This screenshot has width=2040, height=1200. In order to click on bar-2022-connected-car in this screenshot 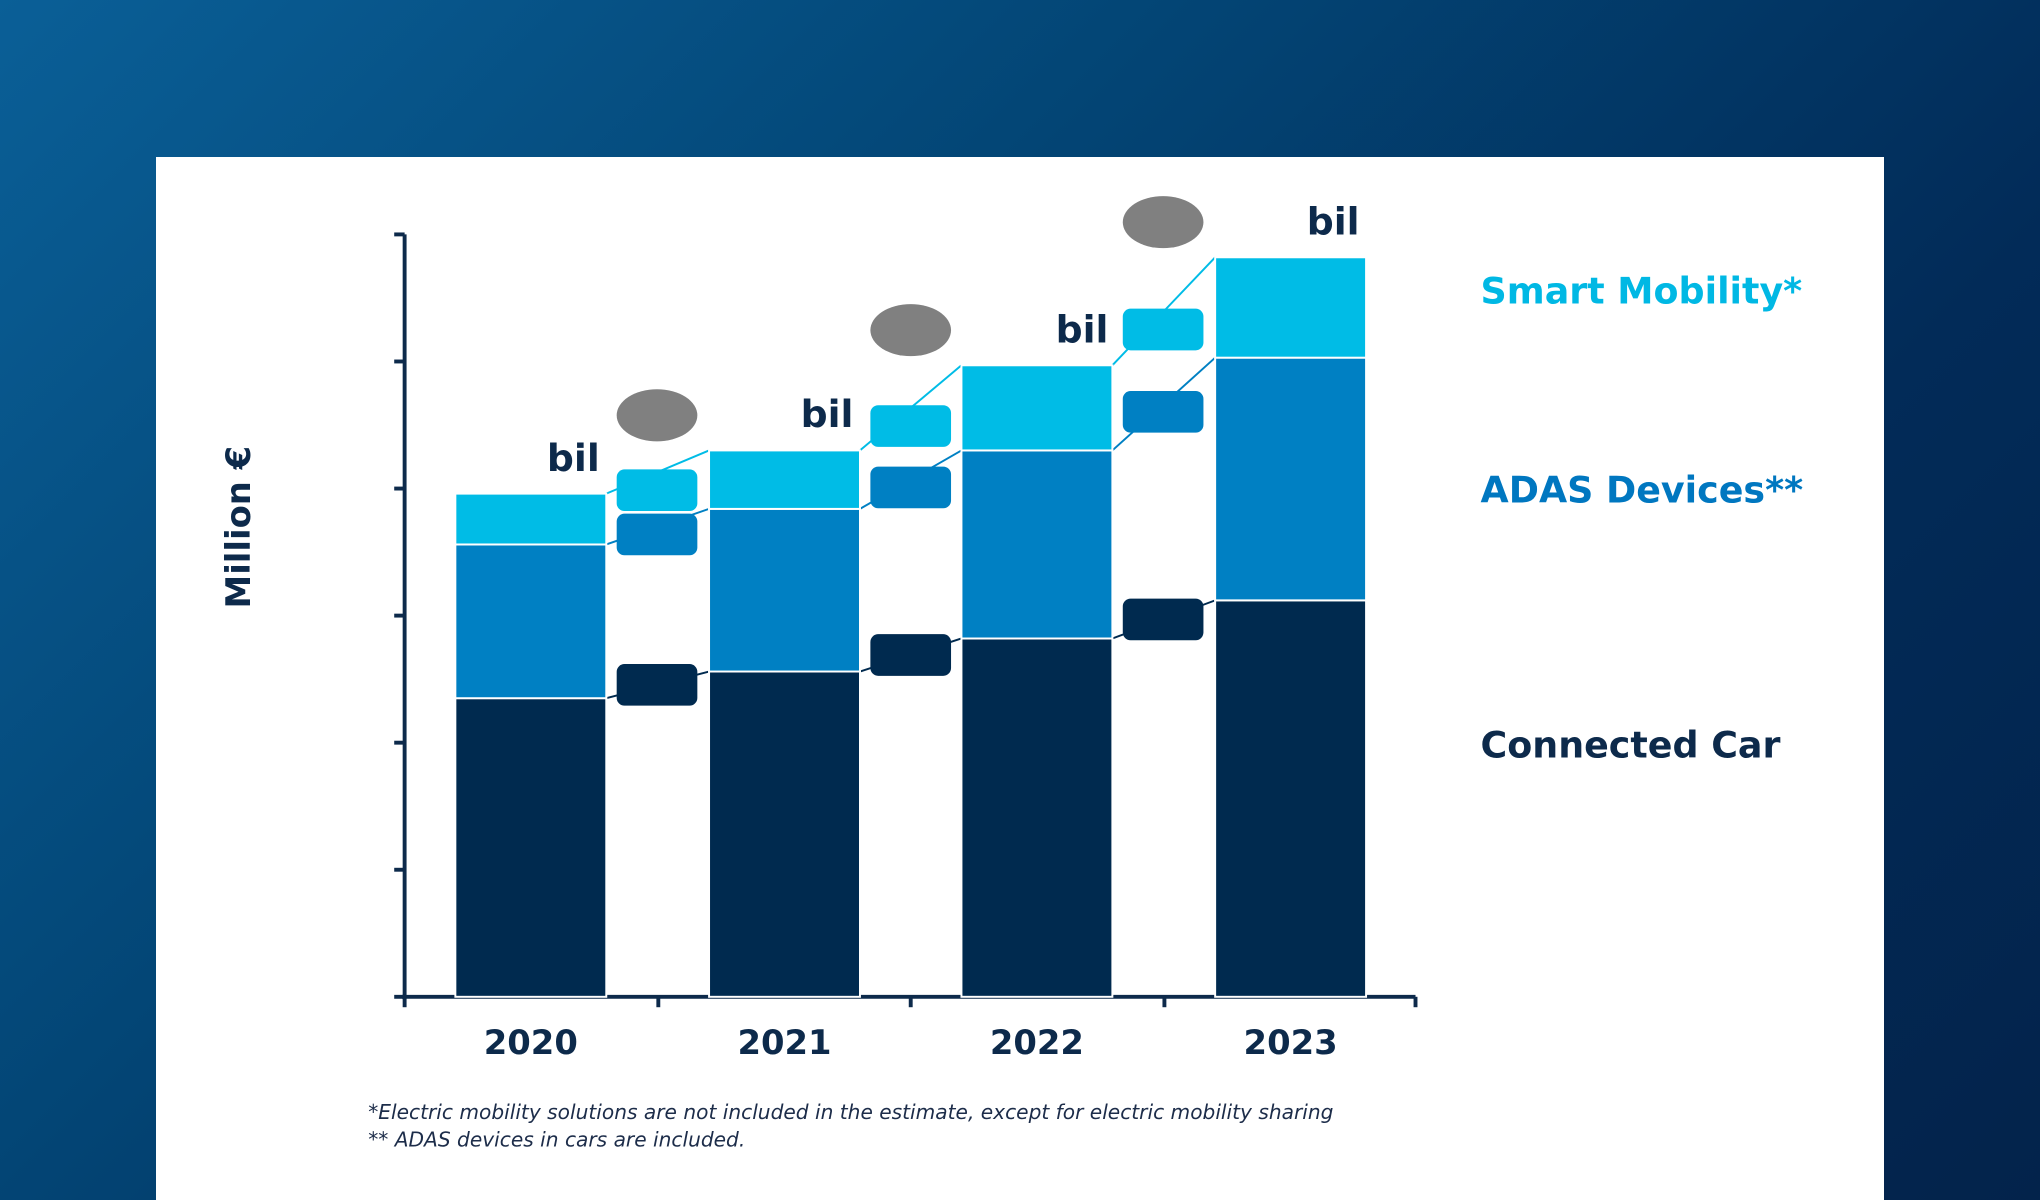, I will do `click(1037, 817)`.